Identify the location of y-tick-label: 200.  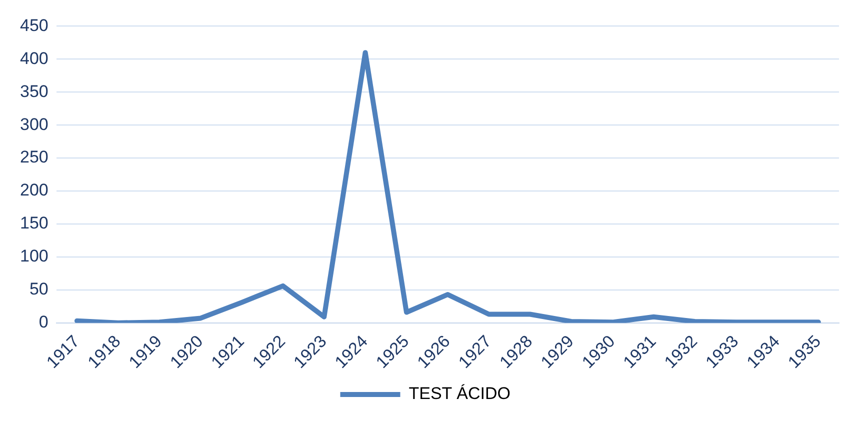
(34, 190).